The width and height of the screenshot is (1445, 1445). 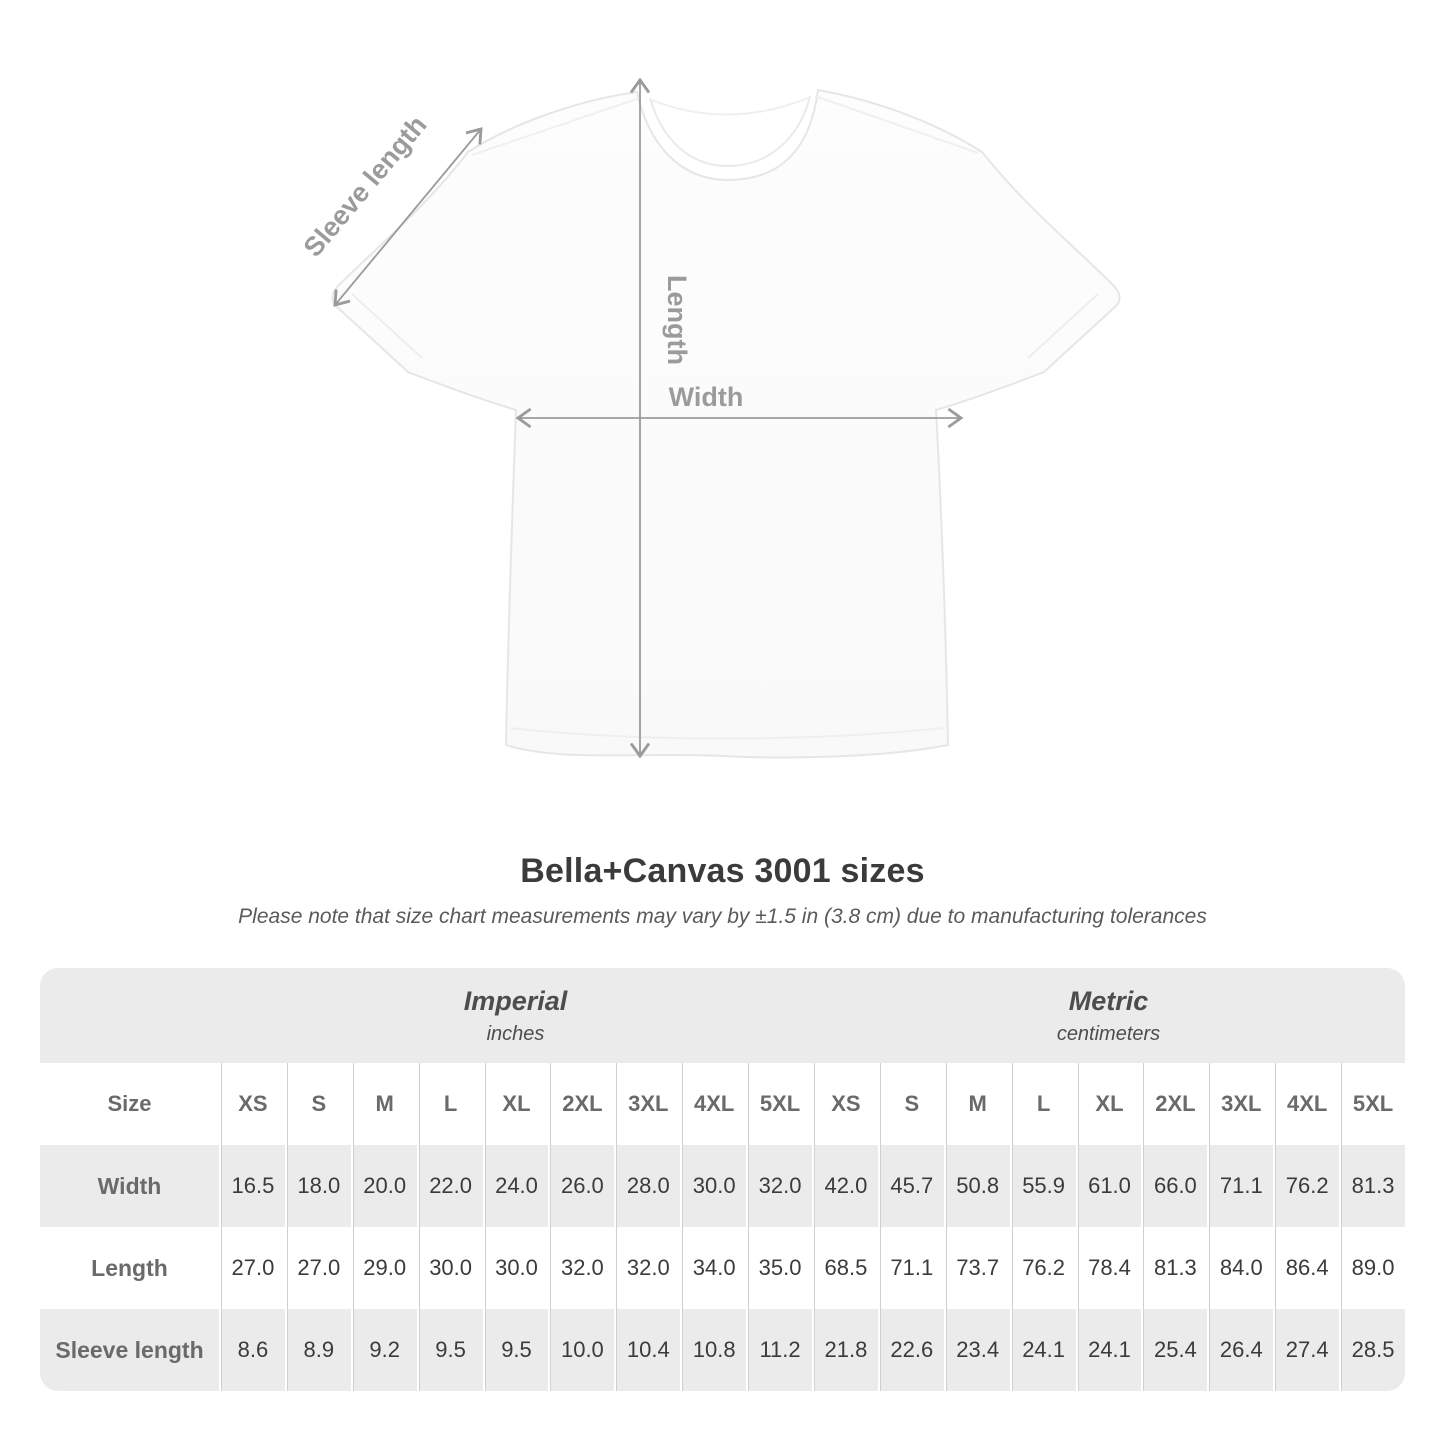 I want to click on value-imperial-s: 18.0, so click(x=317, y=1186).